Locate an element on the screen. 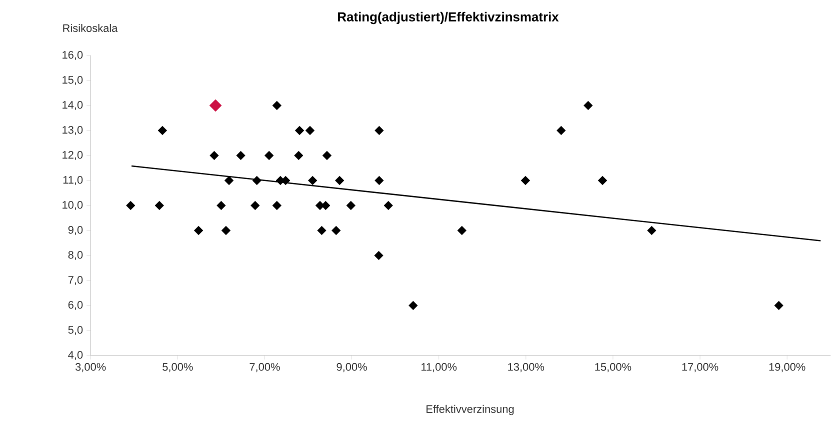 This screenshot has height=421, width=837. x-tick-label: 9,00% is located at coordinates (351, 367).